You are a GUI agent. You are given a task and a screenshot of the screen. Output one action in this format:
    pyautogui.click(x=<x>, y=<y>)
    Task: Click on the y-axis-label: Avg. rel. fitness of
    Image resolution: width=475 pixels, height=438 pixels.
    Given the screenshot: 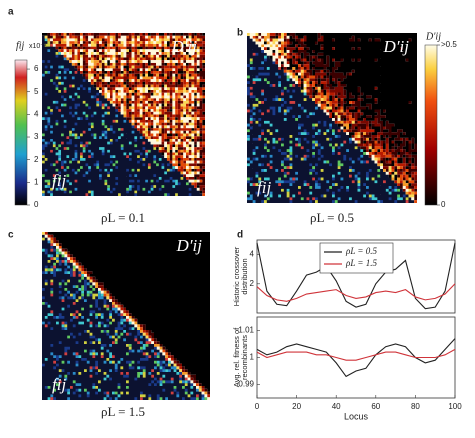 What is the action you would take?
    pyautogui.click(x=236, y=357)
    